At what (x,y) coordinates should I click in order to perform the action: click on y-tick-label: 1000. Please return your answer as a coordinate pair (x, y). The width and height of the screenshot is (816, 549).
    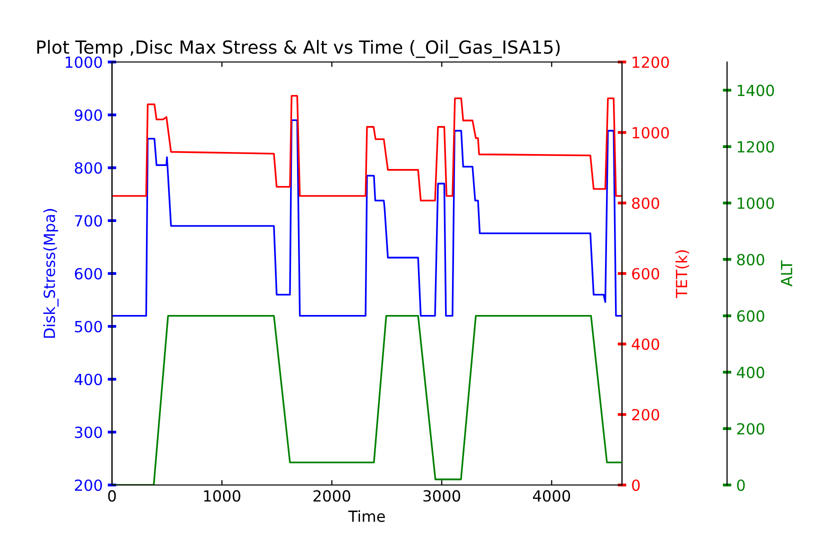
    Looking at the image, I should click on (84, 62).